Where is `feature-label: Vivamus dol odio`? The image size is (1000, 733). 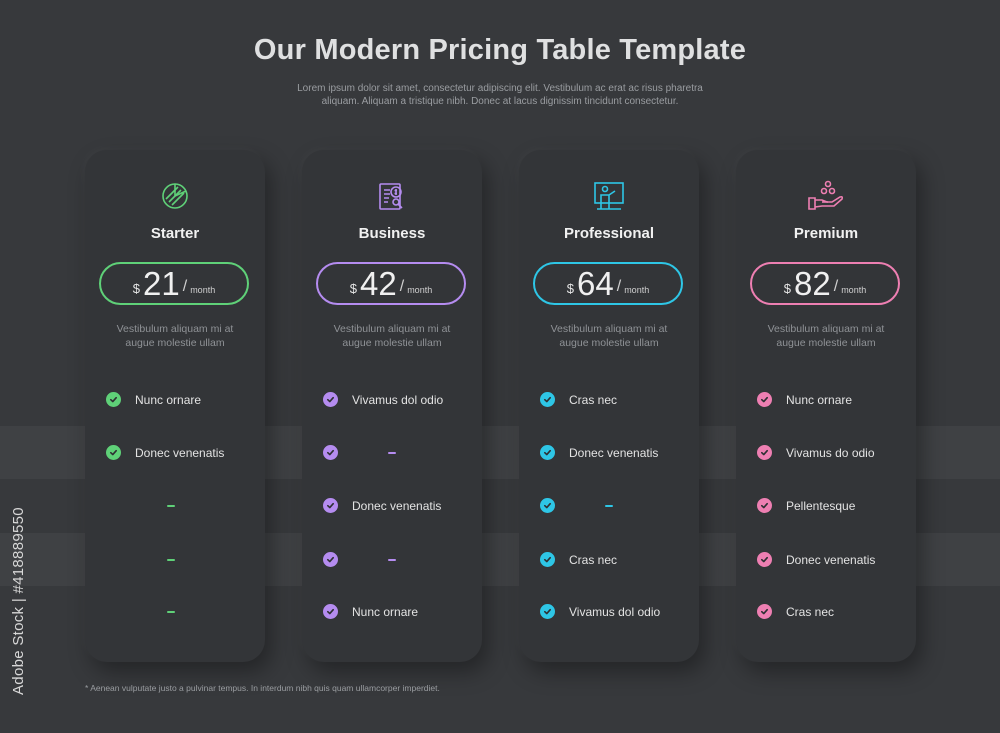 feature-label: Vivamus dol odio is located at coordinates (398, 399).